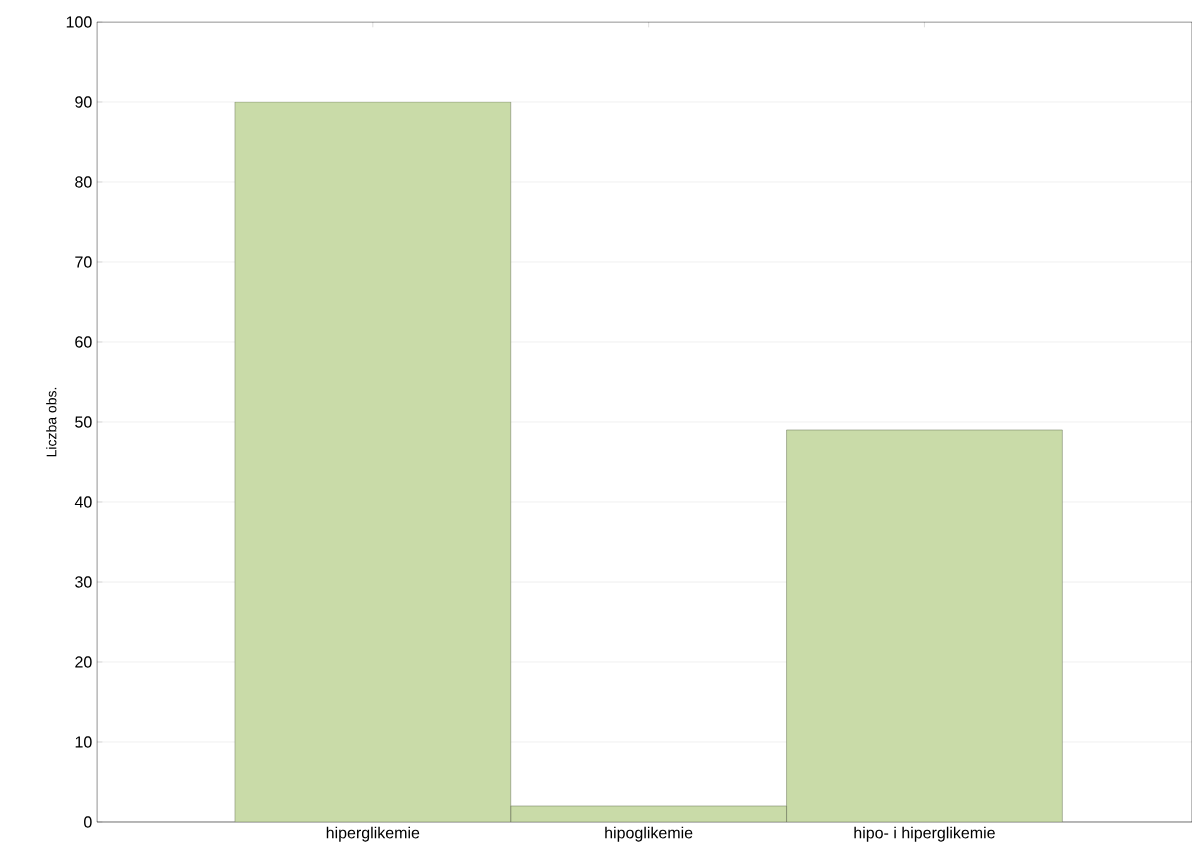 The height and width of the screenshot is (861, 1192). Describe the element at coordinates (83, 422) in the screenshot. I see `y-tick-label: 50` at that location.